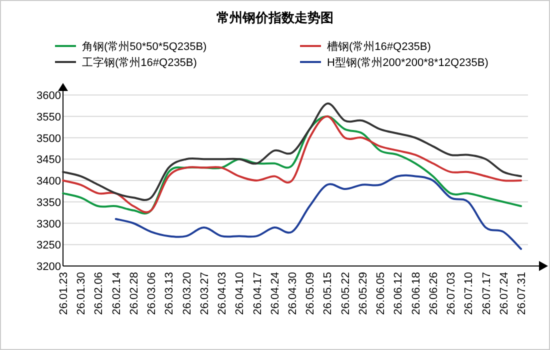  What do you see at coordinates (381, 293) in the screenshot?
I see `x-tick-label: 26.06.05` at bounding box center [381, 293].